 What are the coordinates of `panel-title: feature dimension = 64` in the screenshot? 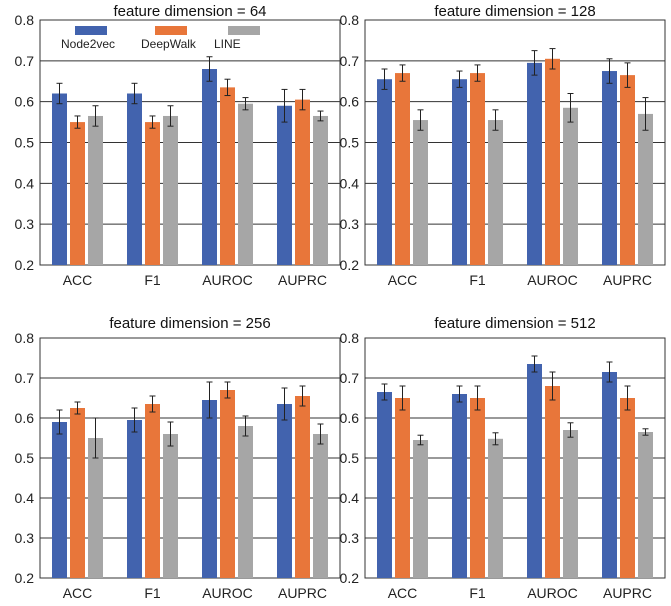 It's located at (189, 11).